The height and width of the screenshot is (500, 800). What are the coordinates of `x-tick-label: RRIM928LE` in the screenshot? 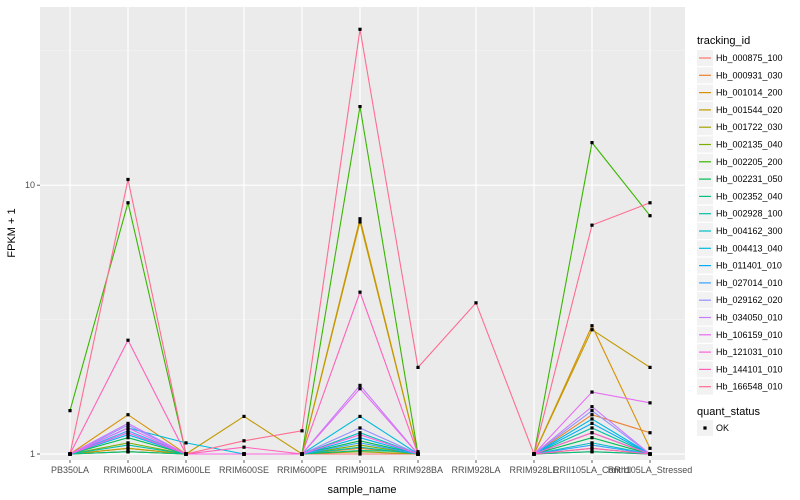 It's located at (533, 470).